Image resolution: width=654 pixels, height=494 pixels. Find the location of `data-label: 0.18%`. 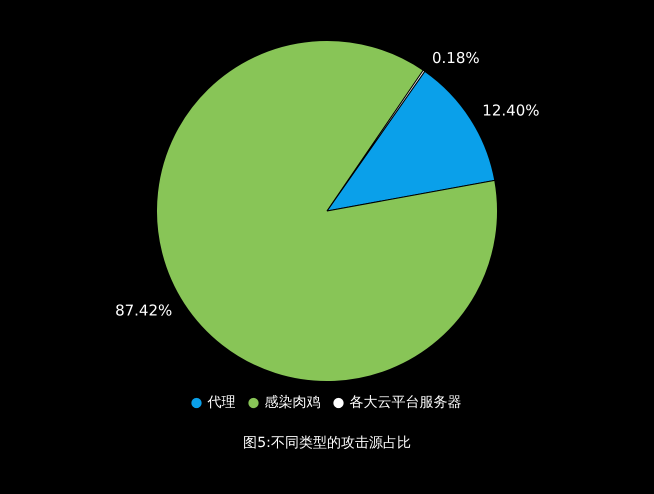

data-label: 0.18% is located at coordinates (456, 58).